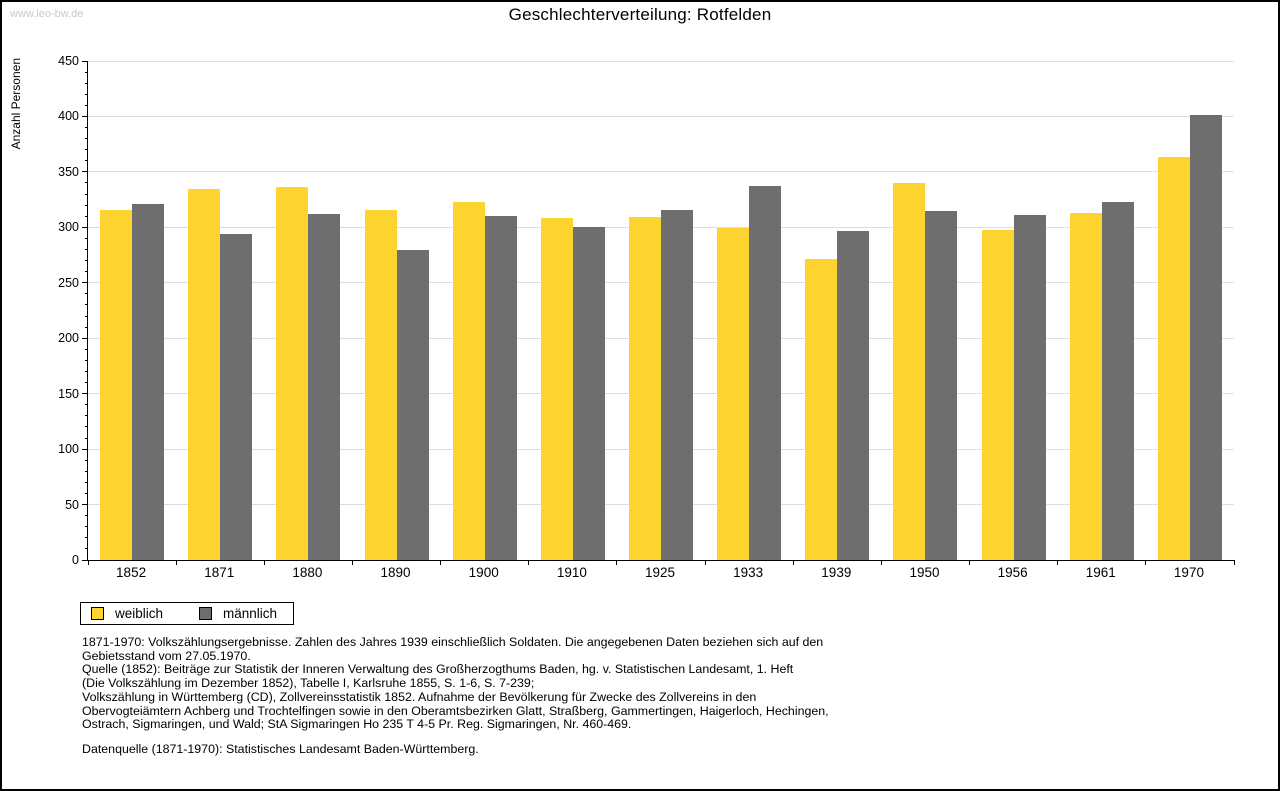  I want to click on y-axis-label-150: 150, so click(68, 393).